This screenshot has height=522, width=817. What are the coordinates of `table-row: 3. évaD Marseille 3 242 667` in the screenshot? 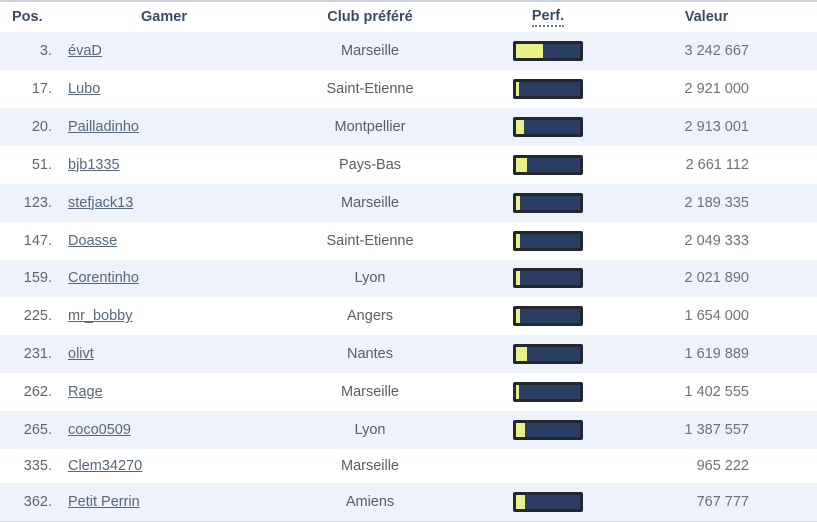 It's located at (408, 51).